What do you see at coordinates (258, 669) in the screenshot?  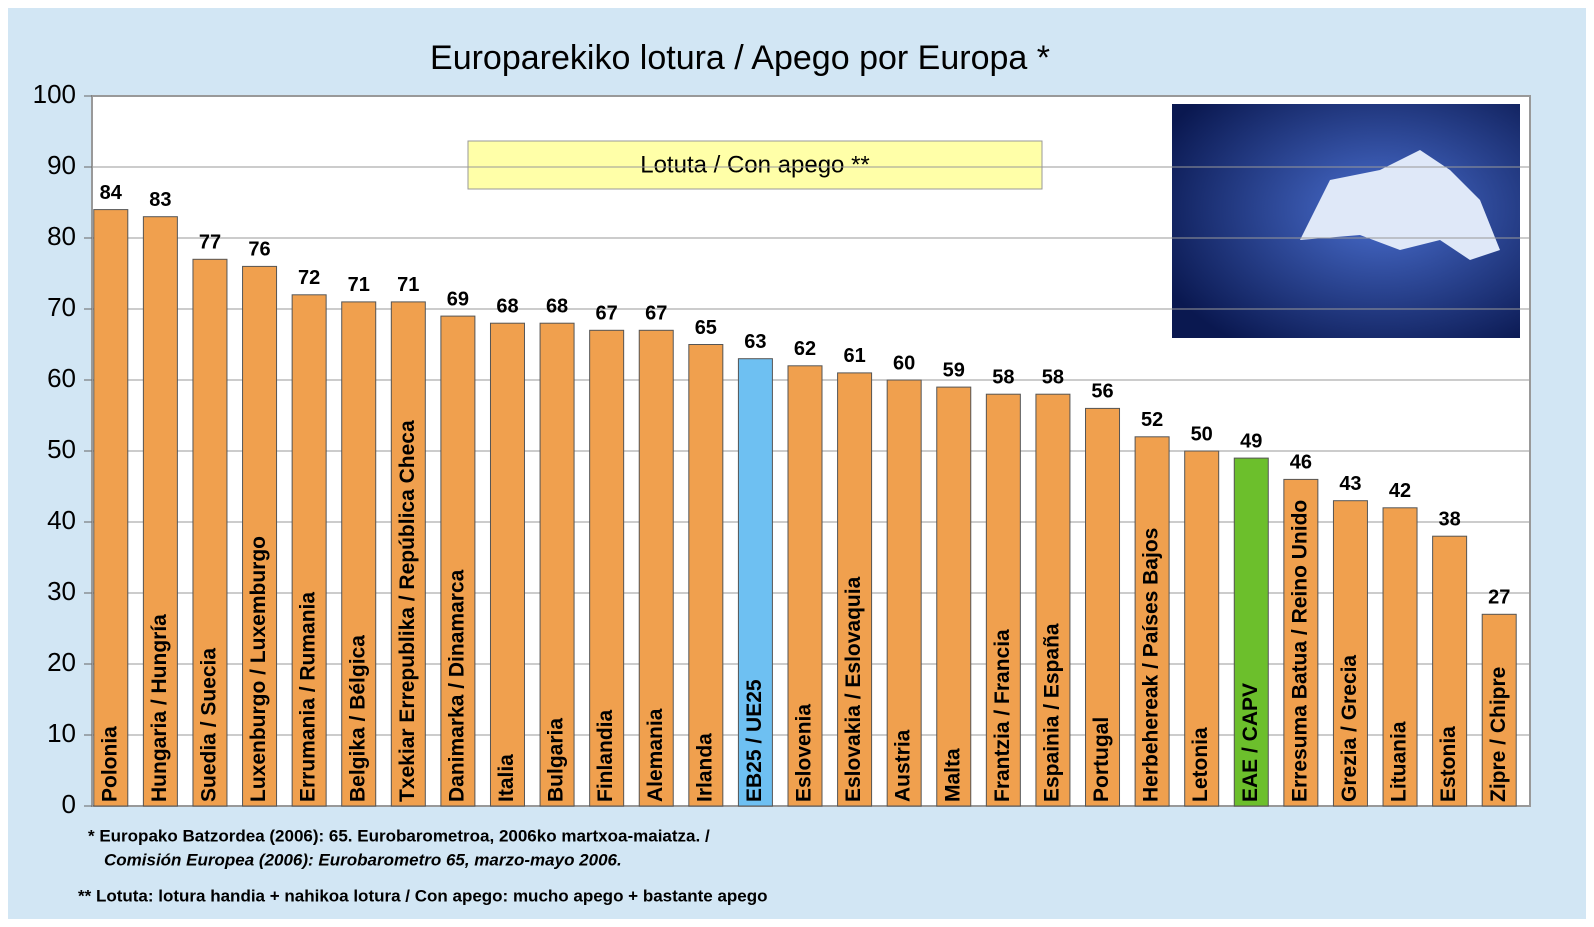 I see `category-label: Luxenburgo / Luxemburgo` at bounding box center [258, 669].